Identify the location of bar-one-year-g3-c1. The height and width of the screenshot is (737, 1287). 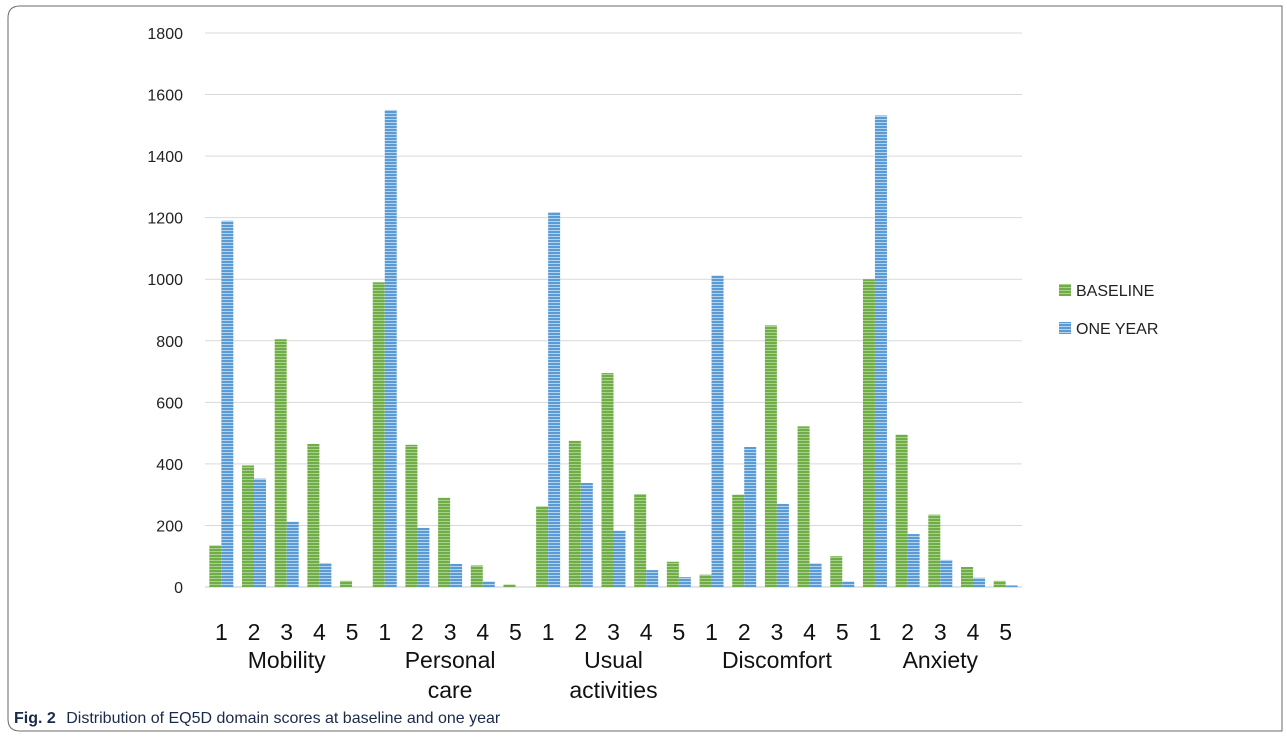
(554, 400).